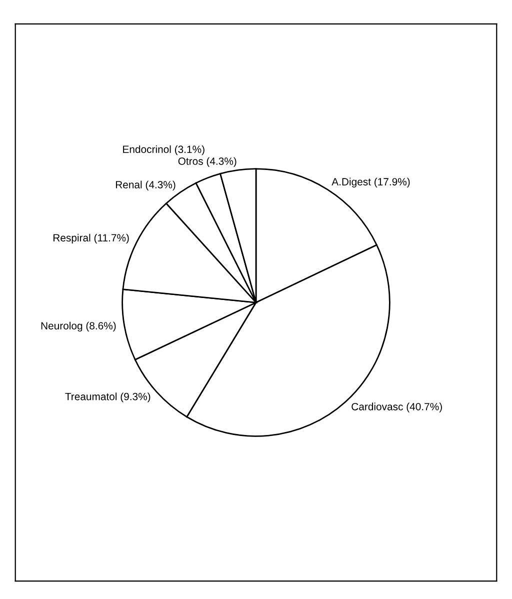 Image resolution: width=512 pixels, height=599 pixels. What do you see at coordinates (107, 397) in the screenshot?
I see `slice-label: Treaumatol (9.3%)` at bounding box center [107, 397].